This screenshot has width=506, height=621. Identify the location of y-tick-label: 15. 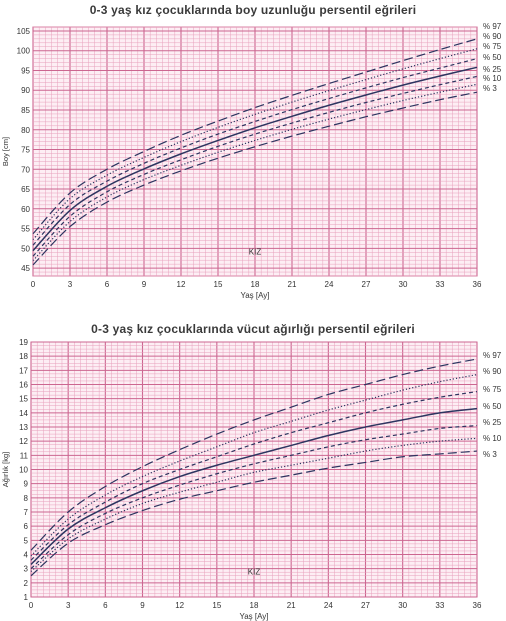
(23, 399).